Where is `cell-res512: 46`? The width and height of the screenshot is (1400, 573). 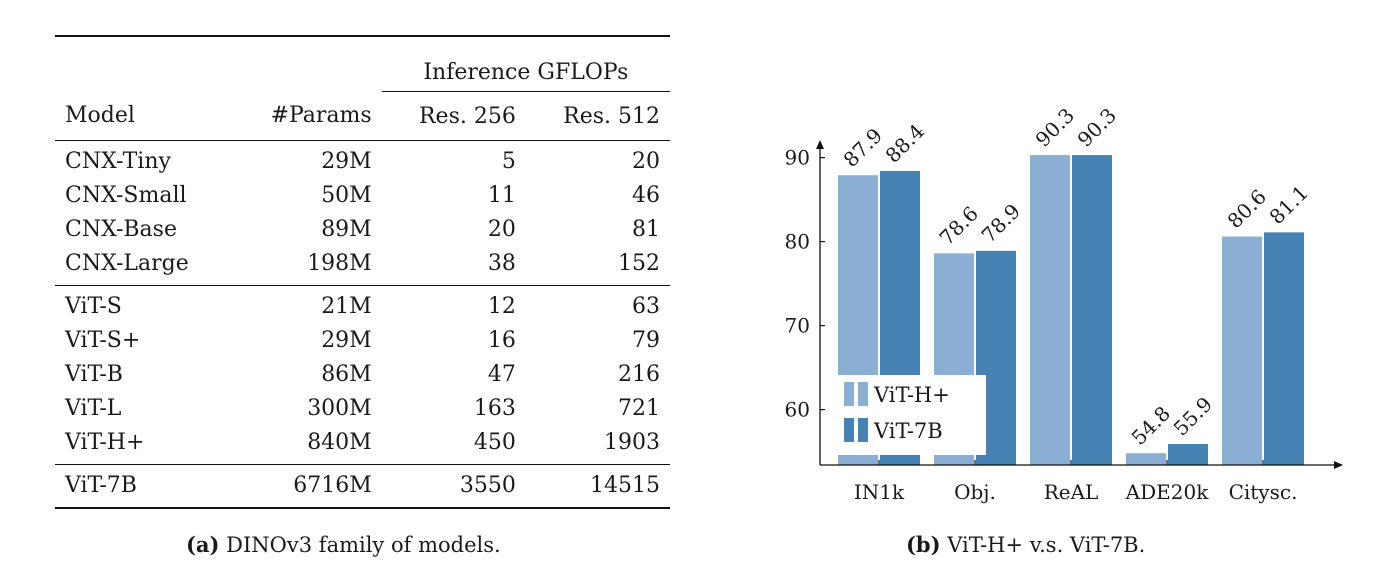
cell-res512: 46 is located at coordinates (646, 195).